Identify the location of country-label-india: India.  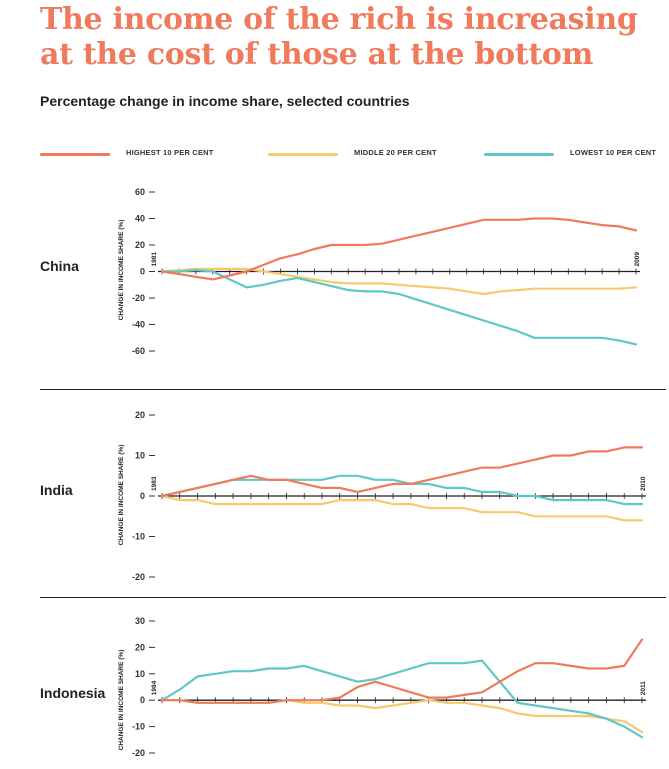
(56, 490).